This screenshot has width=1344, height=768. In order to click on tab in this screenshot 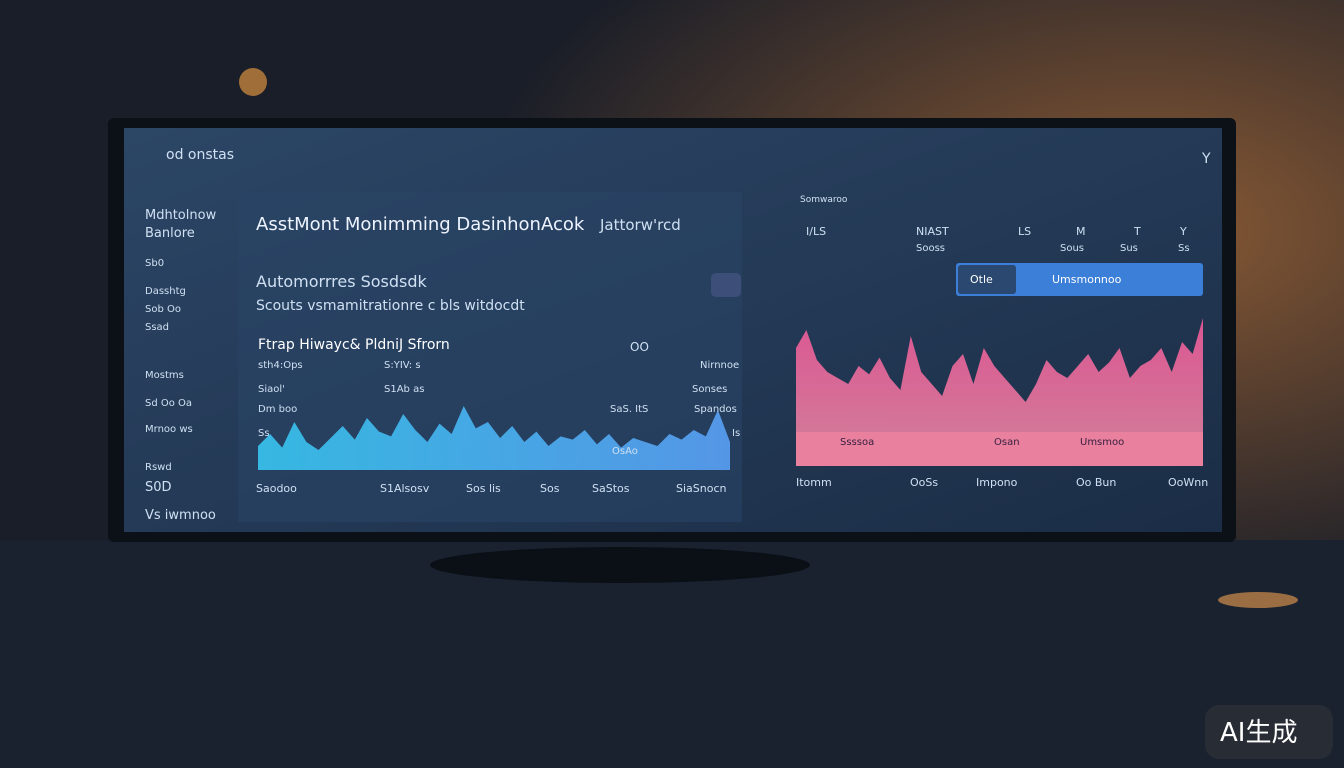, I will do `click(987, 279)`.